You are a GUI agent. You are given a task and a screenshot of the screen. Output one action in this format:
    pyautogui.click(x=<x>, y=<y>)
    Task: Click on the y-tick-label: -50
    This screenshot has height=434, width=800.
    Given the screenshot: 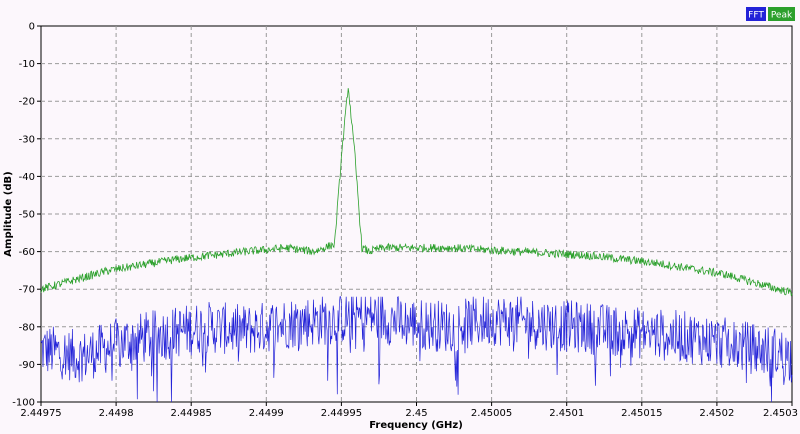 What is the action you would take?
    pyautogui.click(x=27, y=215)
    